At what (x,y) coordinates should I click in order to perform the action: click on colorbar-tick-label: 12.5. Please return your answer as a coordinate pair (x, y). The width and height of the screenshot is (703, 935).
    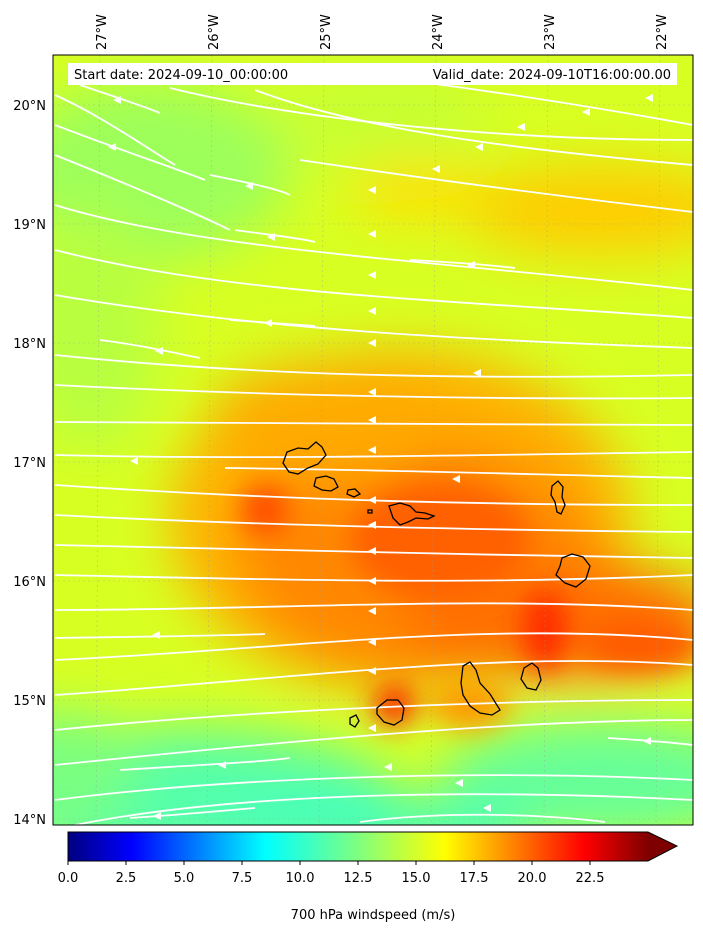
    Looking at the image, I should click on (358, 878).